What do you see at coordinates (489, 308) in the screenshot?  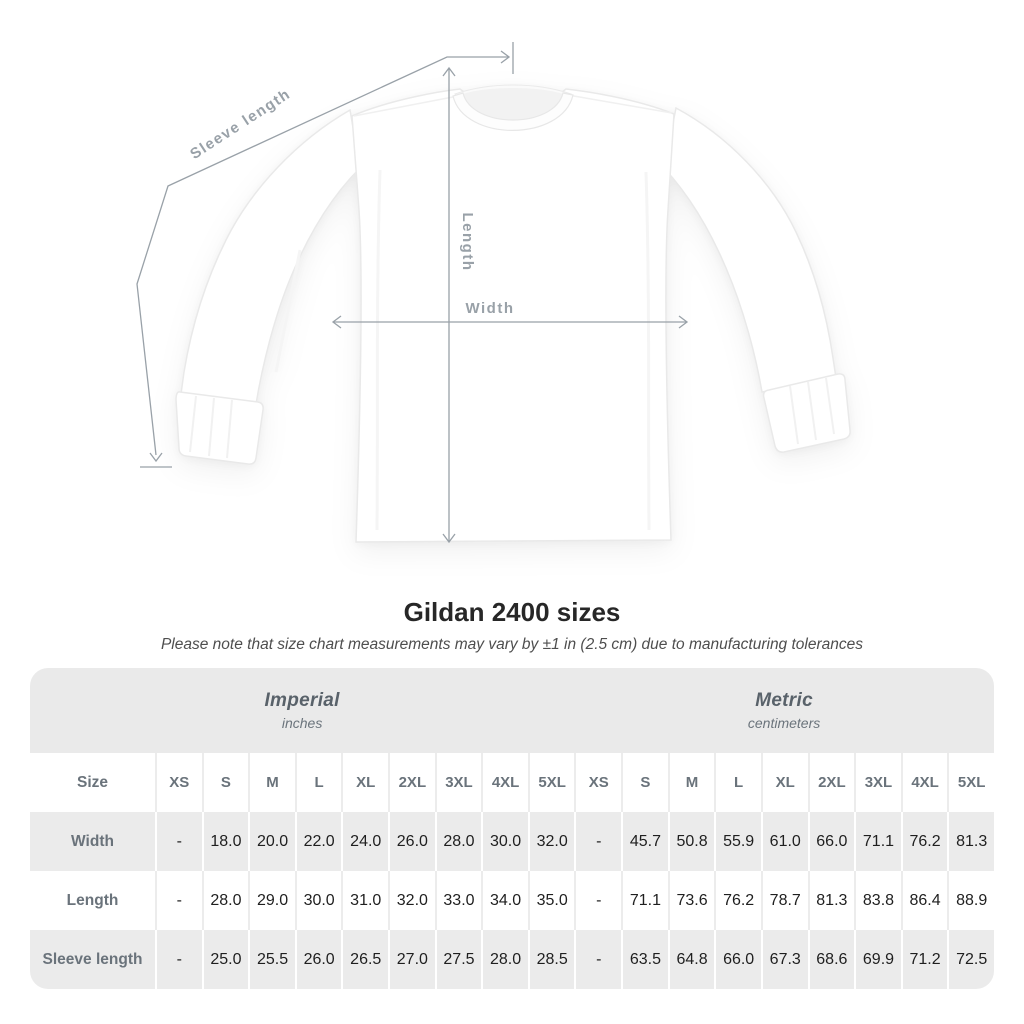 I see `width-label: Width` at bounding box center [489, 308].